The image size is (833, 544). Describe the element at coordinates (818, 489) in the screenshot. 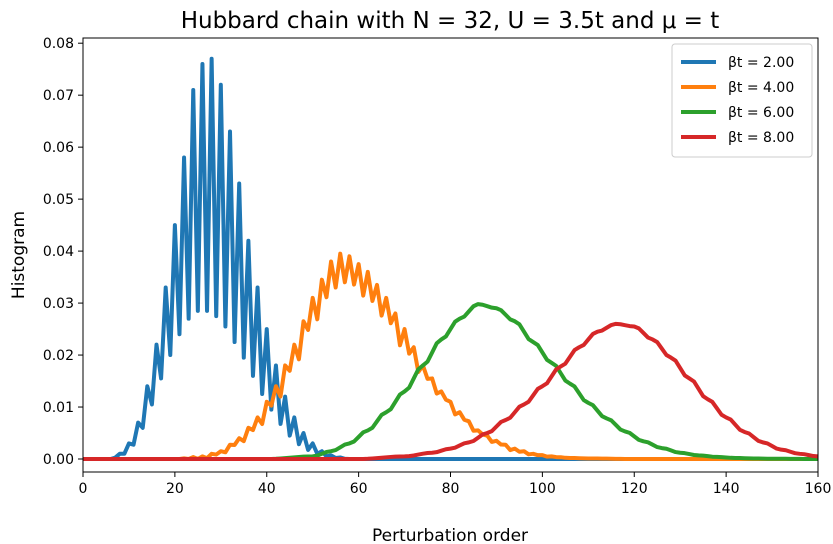

I see `x-tick-label: 160` at that location.